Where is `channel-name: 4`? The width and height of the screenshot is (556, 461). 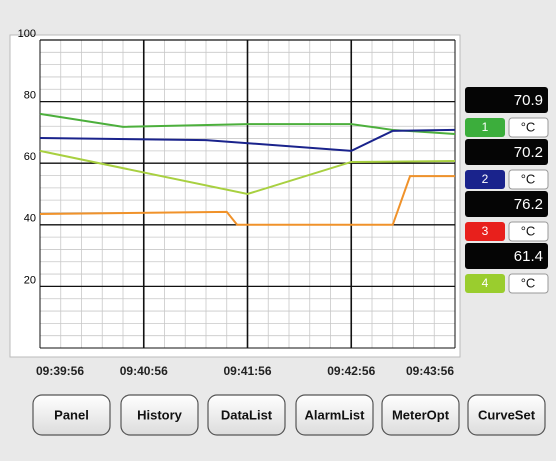 channel-name: 4 is located at coordinates (485, 283).